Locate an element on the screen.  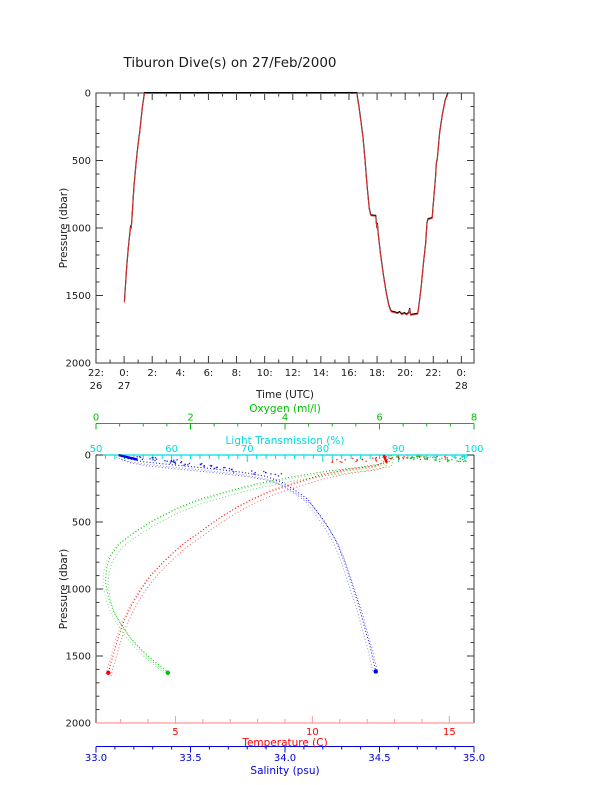
time-tick-label: 10: is located at coordinates (265, 373).